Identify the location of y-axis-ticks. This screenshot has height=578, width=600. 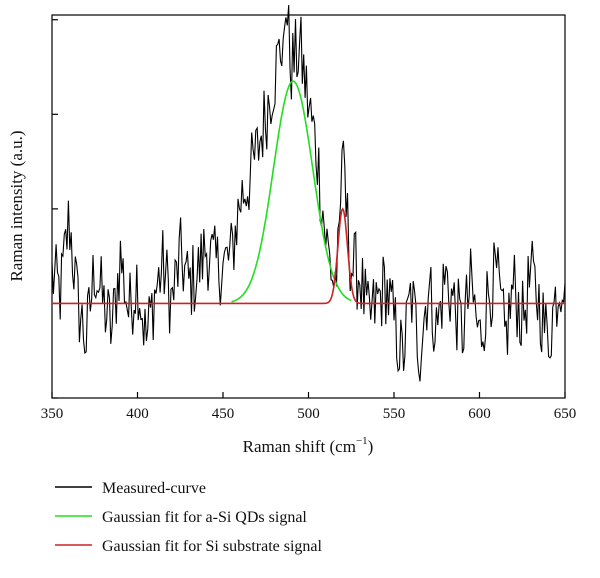
(55, 209).